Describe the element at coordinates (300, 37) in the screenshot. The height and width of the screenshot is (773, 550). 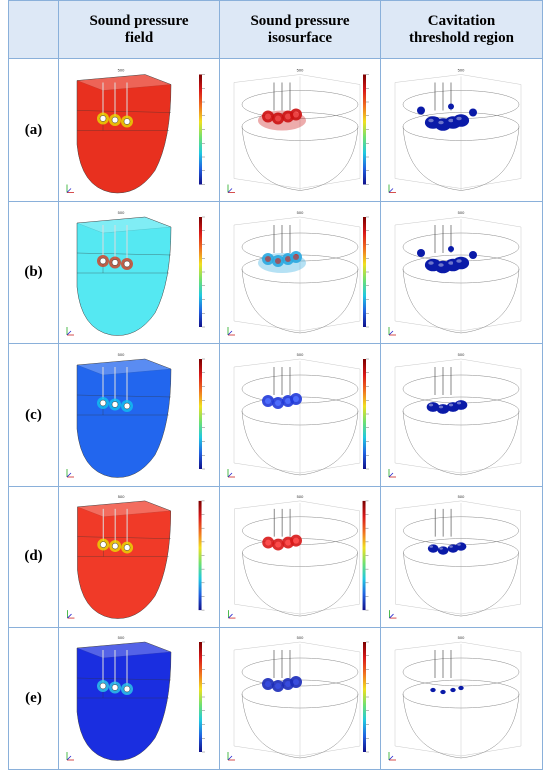
I see `header-line: isosurface` at that location.